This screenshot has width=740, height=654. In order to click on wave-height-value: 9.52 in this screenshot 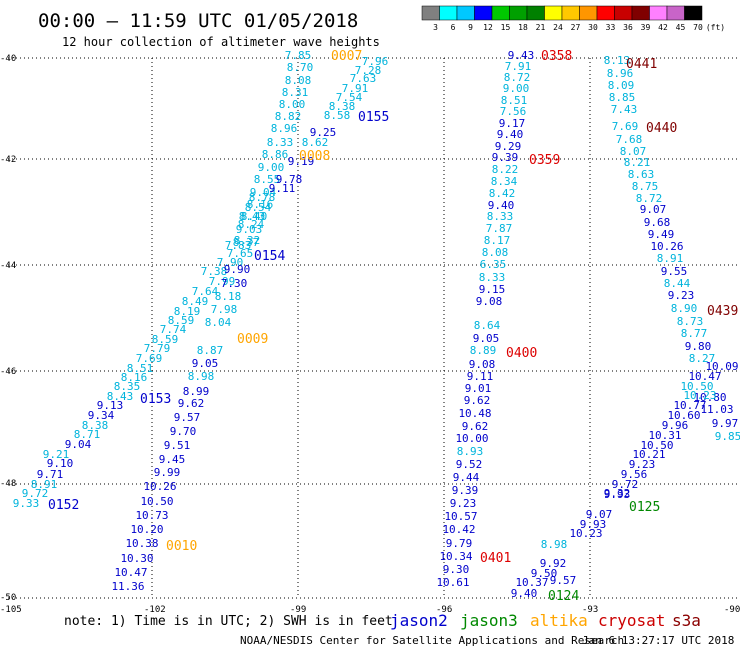, I will do `click(469, 464)`.